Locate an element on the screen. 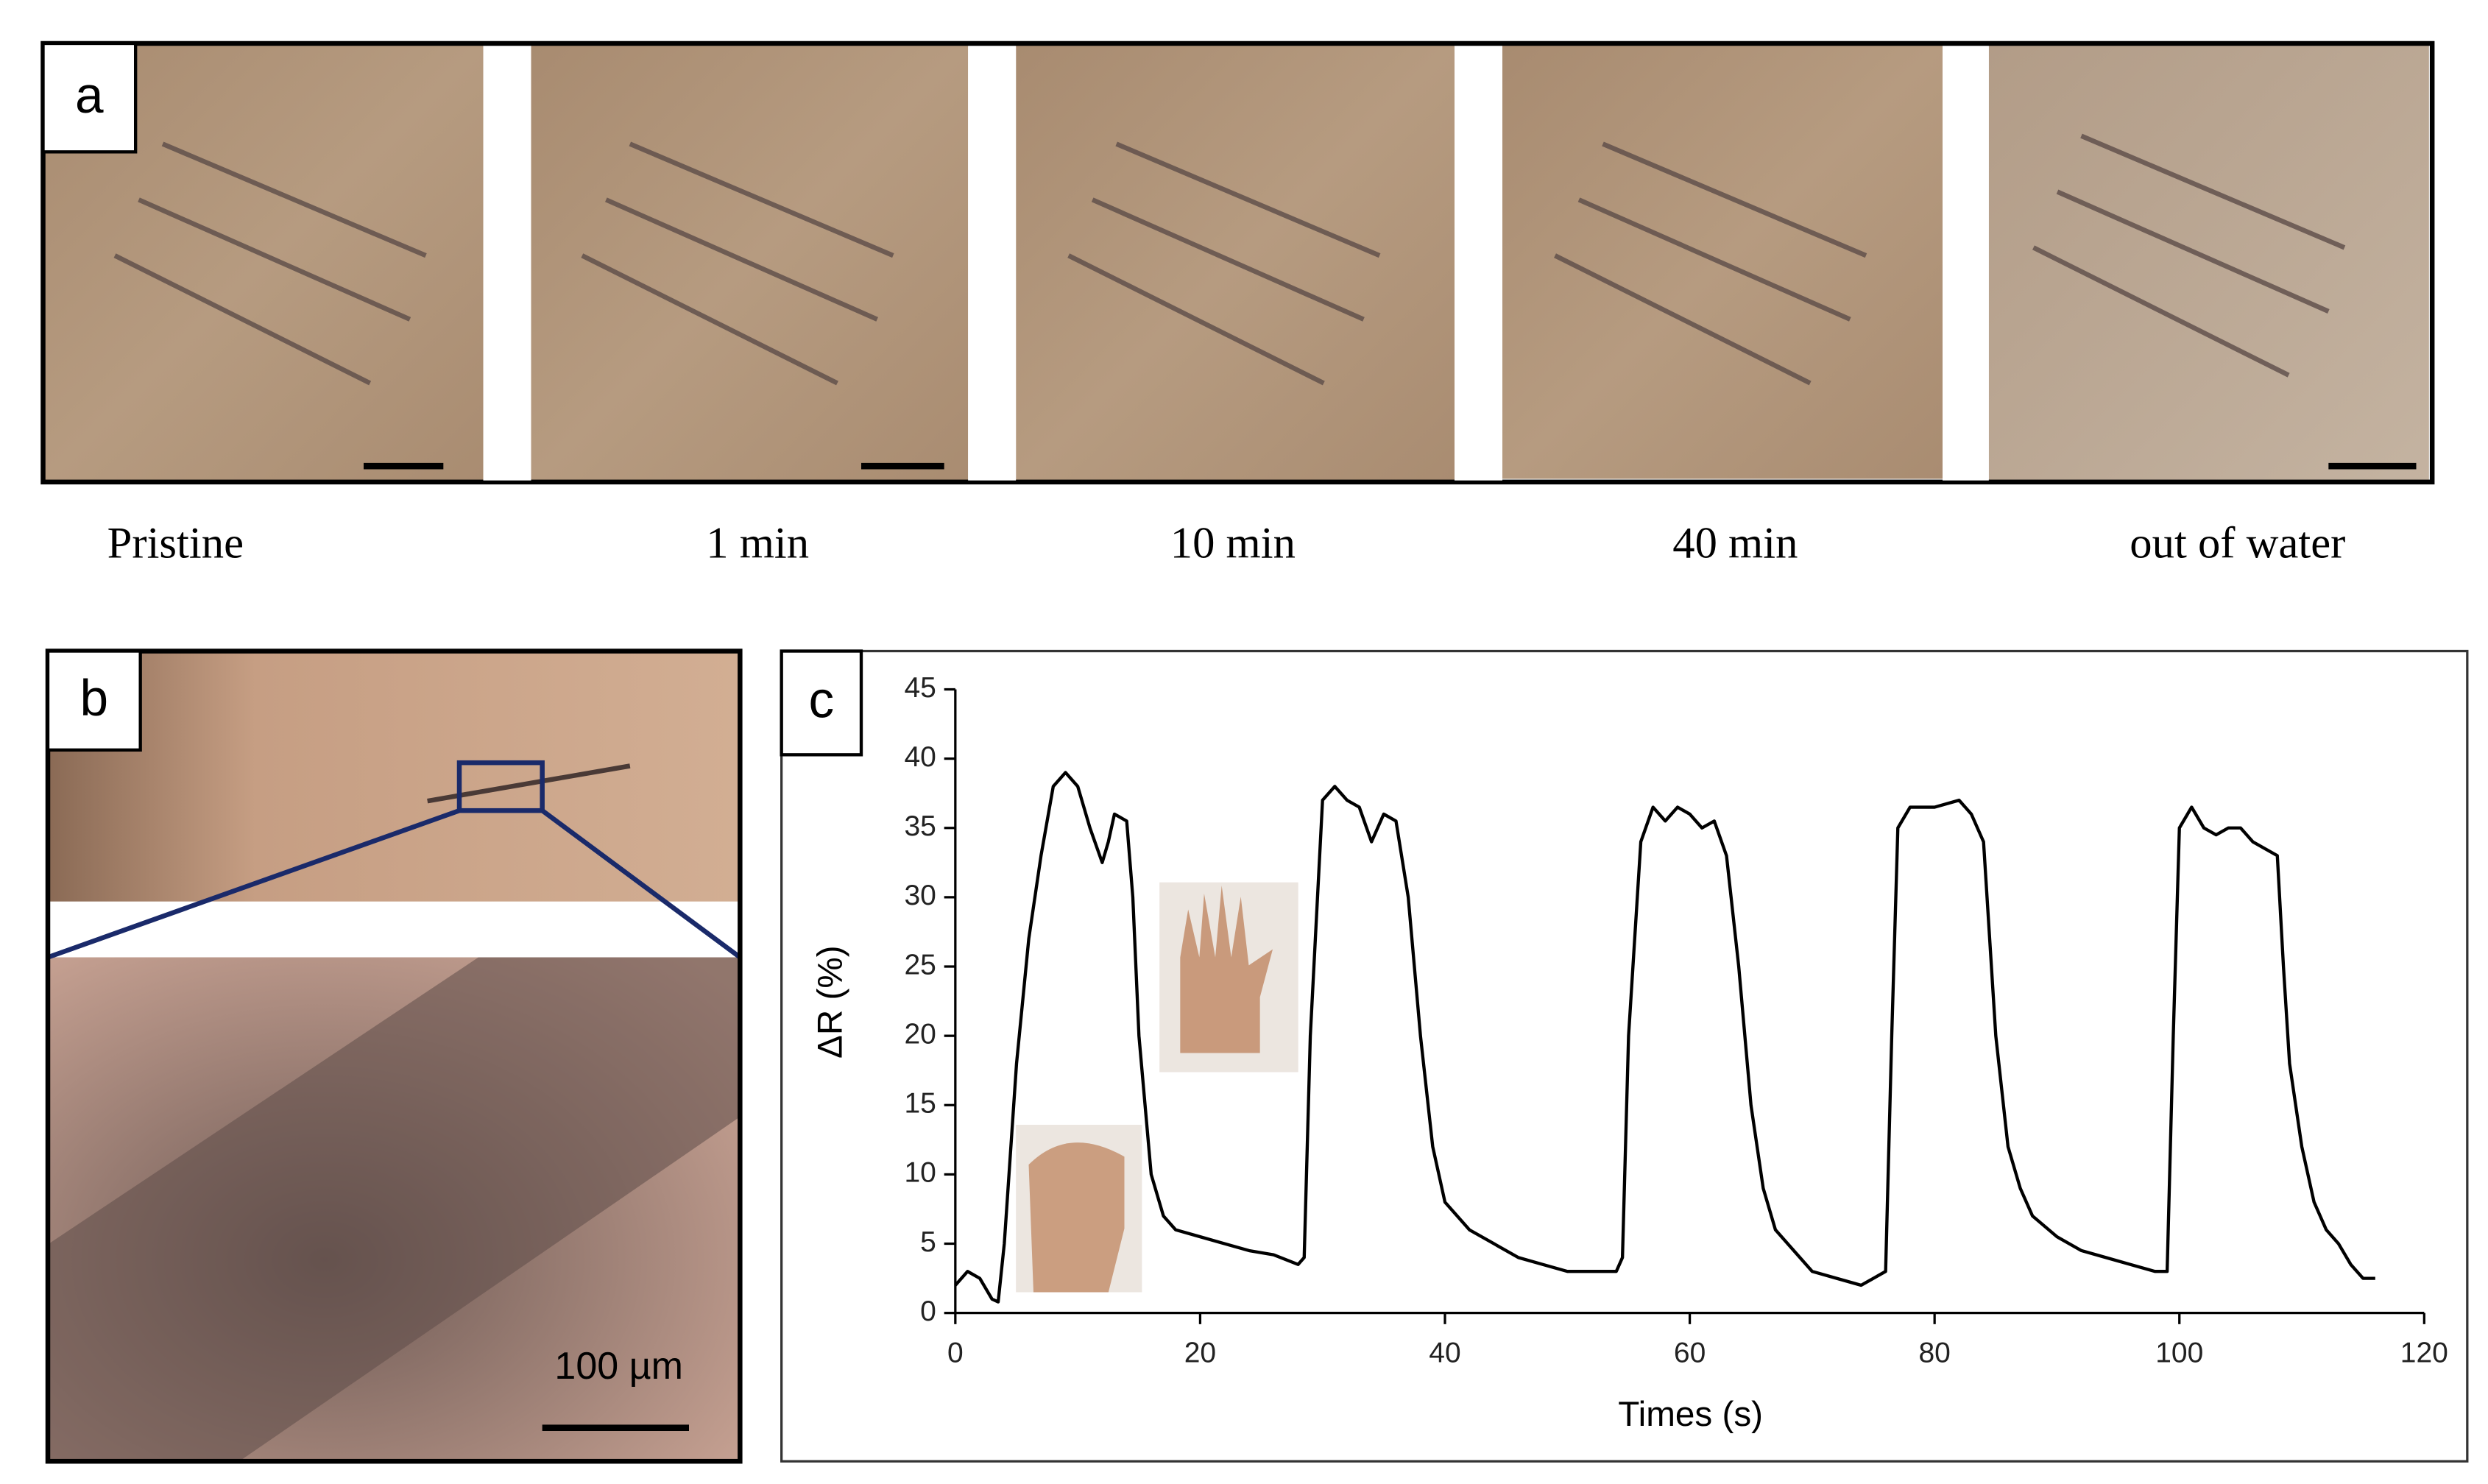  x-tick-label: 20 is located at coordinates (1200, 1352).